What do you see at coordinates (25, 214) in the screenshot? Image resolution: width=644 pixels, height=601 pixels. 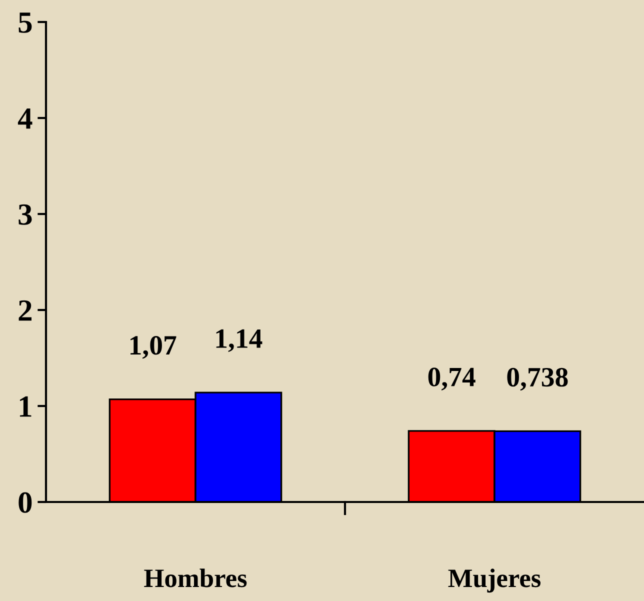 I see `y-tick-label: 3` at bounding box center [25, 214].